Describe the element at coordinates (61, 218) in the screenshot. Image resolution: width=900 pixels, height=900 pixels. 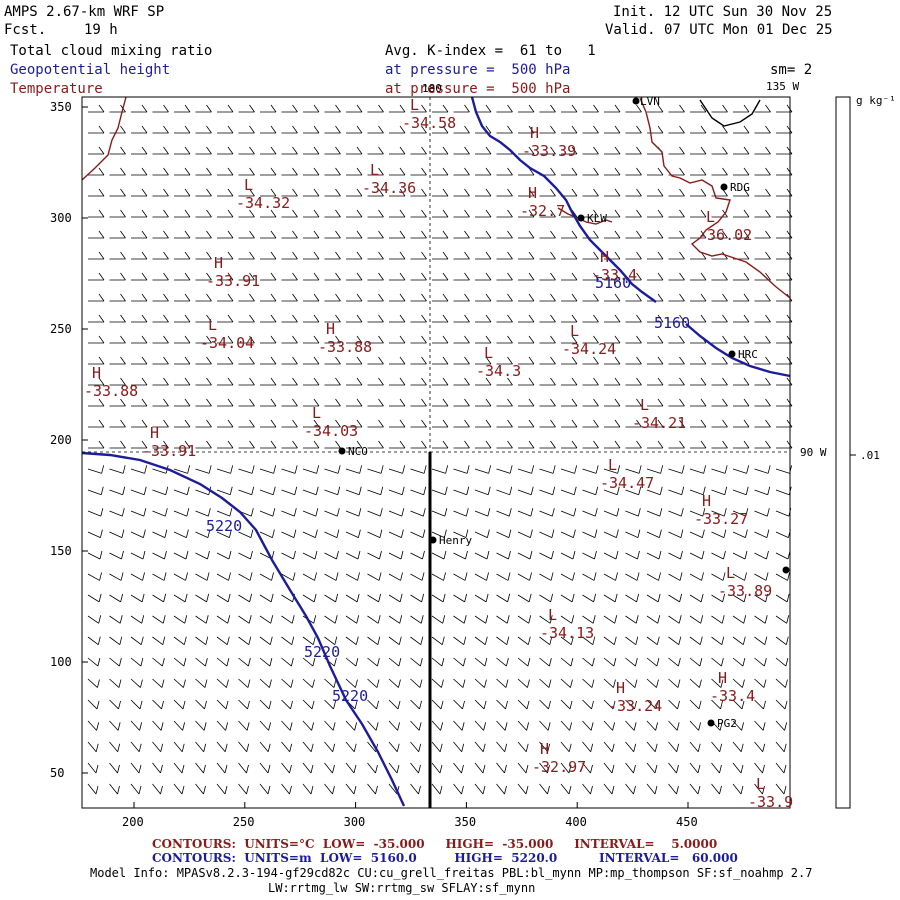
I see `y-tick-label: 300` at that location.